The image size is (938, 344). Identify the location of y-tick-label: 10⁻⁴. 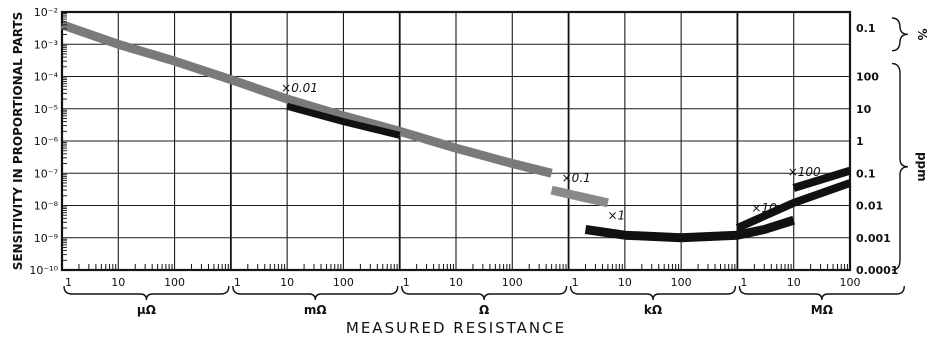
(46, 77).